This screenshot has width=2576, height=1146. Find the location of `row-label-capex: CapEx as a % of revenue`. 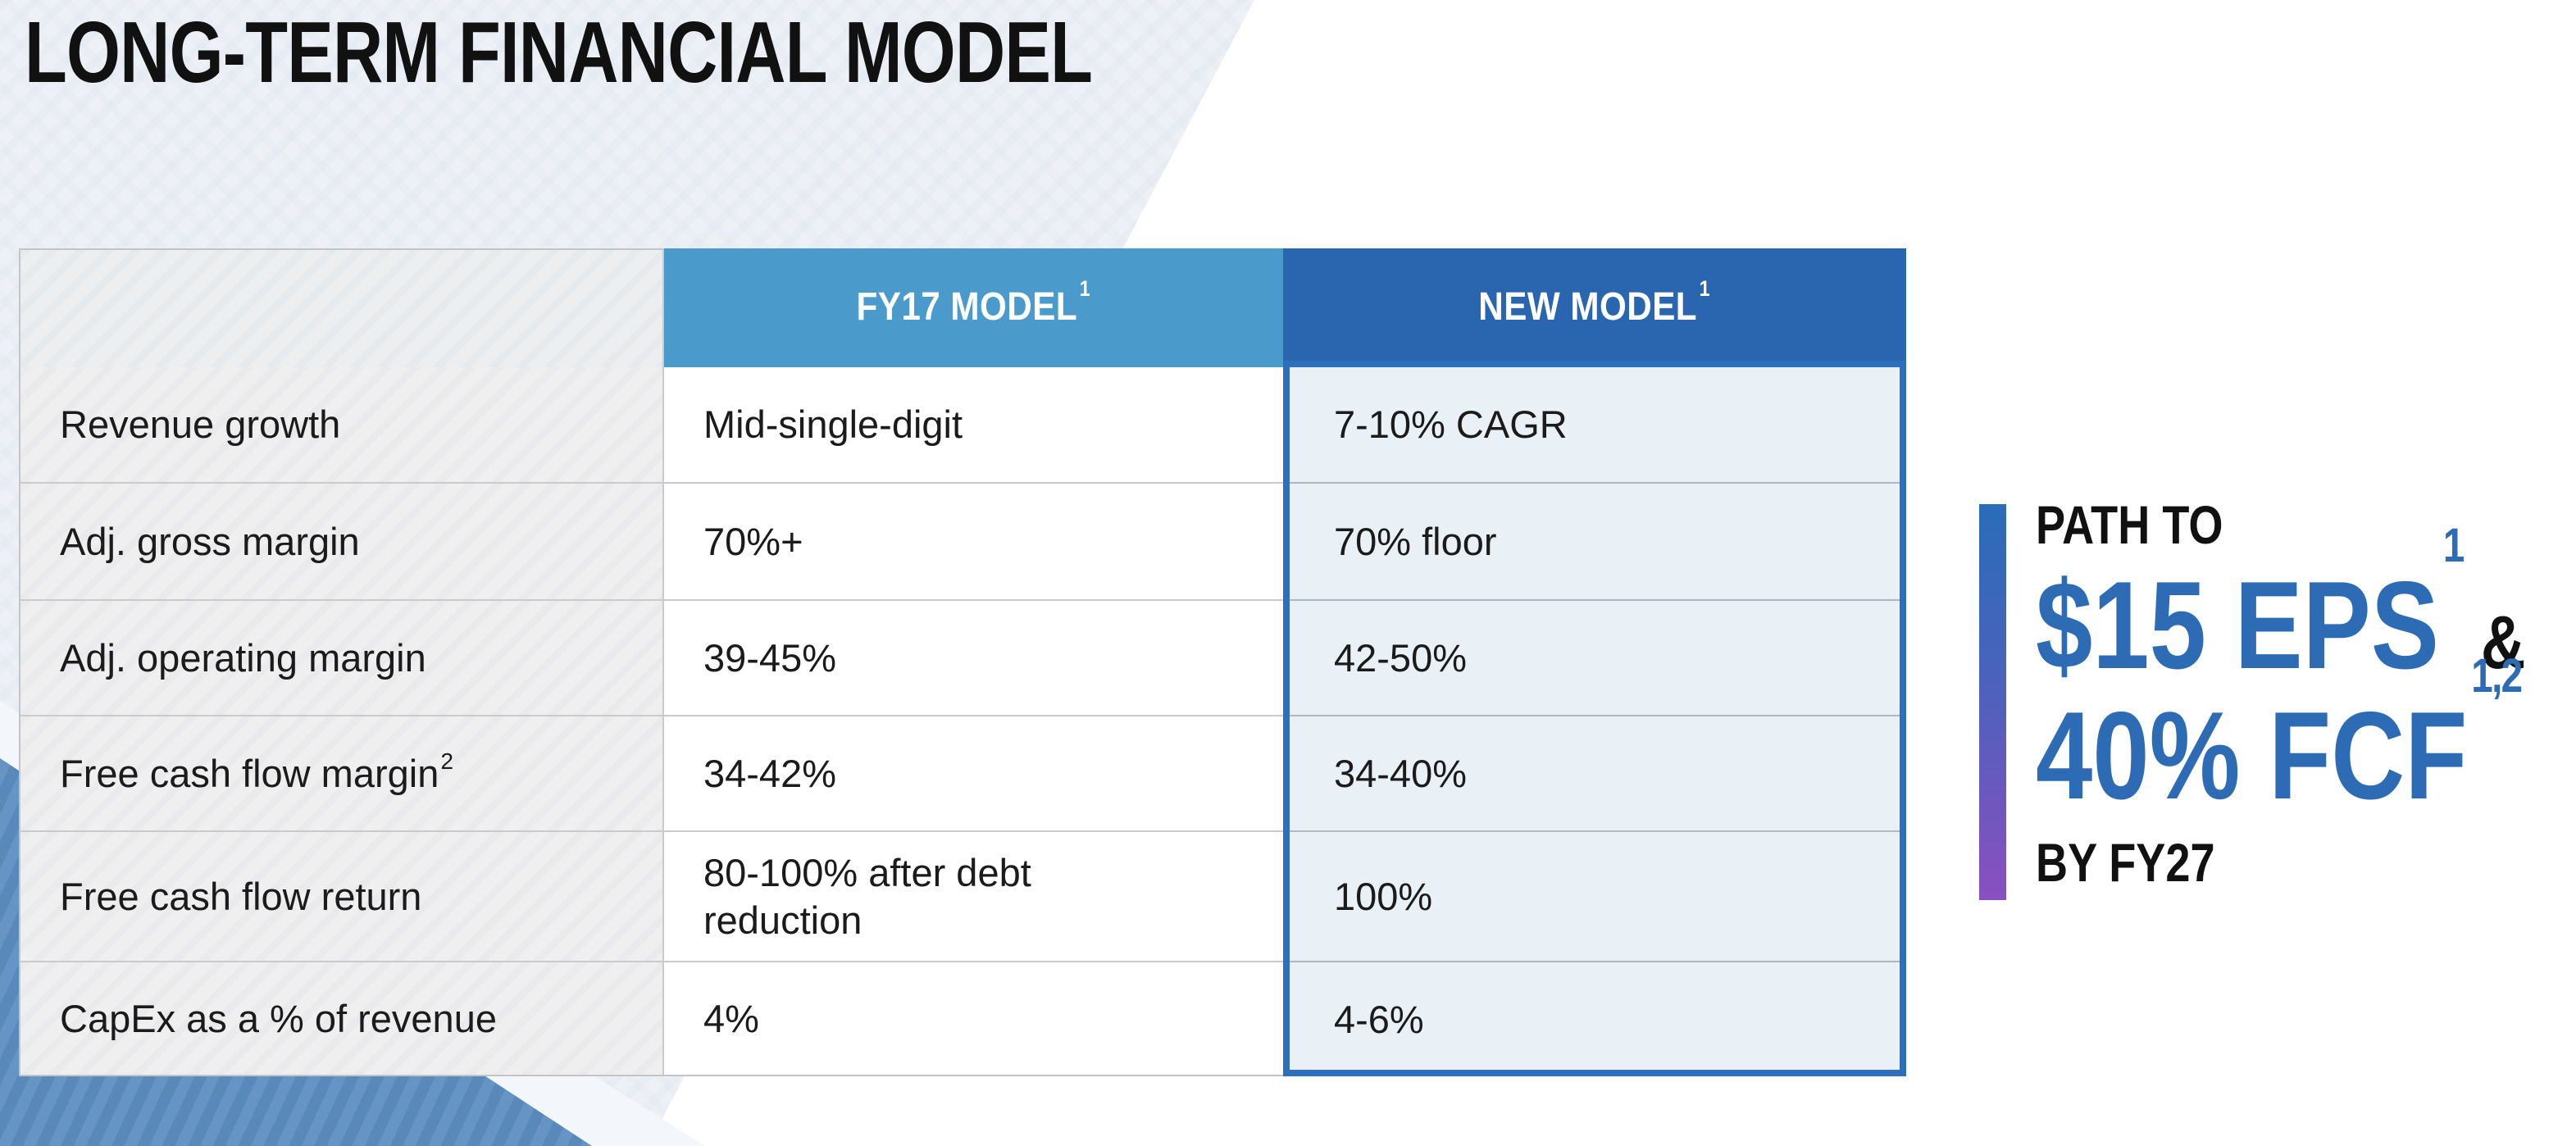

row-label-capex: CapEx as a % of revenue is located at coordinates (341, 1018).